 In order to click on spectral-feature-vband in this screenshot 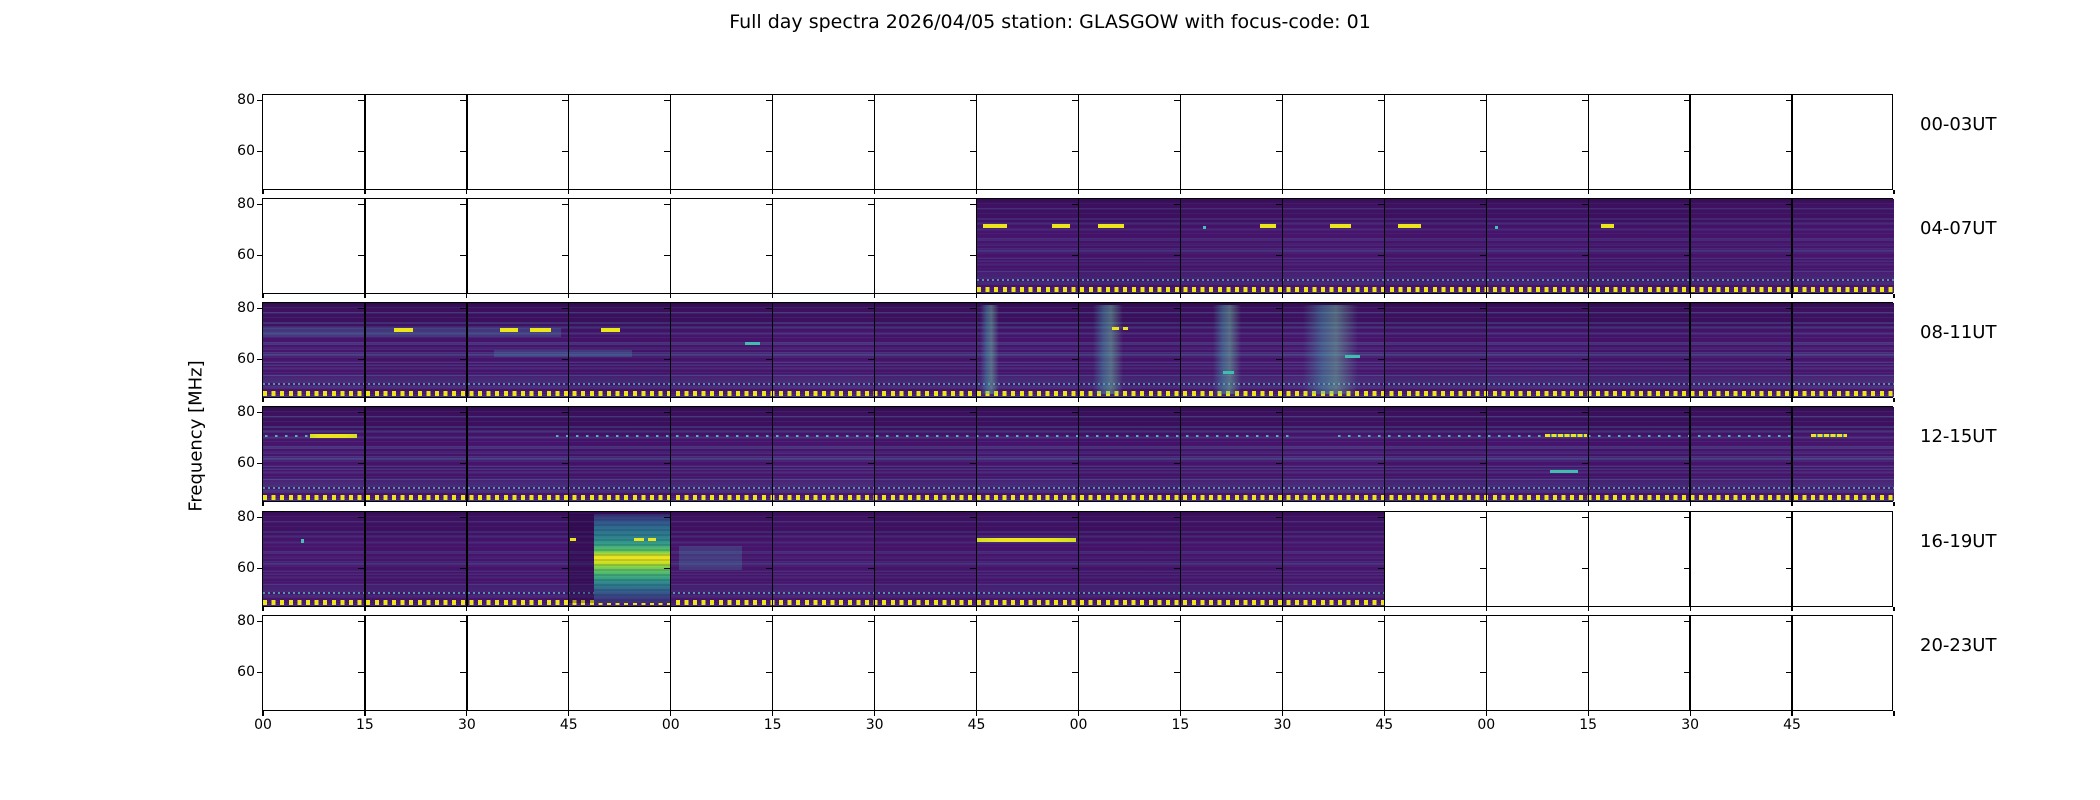, I will do `click(1330, 349)`.